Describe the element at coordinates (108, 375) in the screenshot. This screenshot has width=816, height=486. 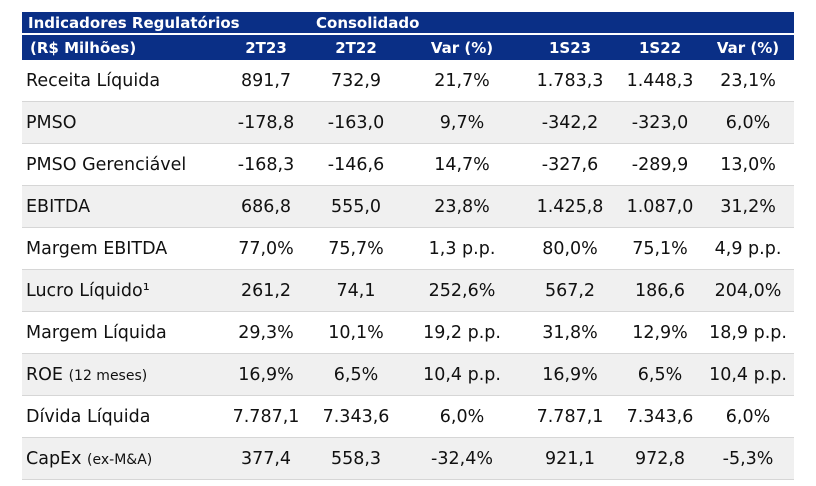
I see `row-label-note: (12 meses)` at that location.